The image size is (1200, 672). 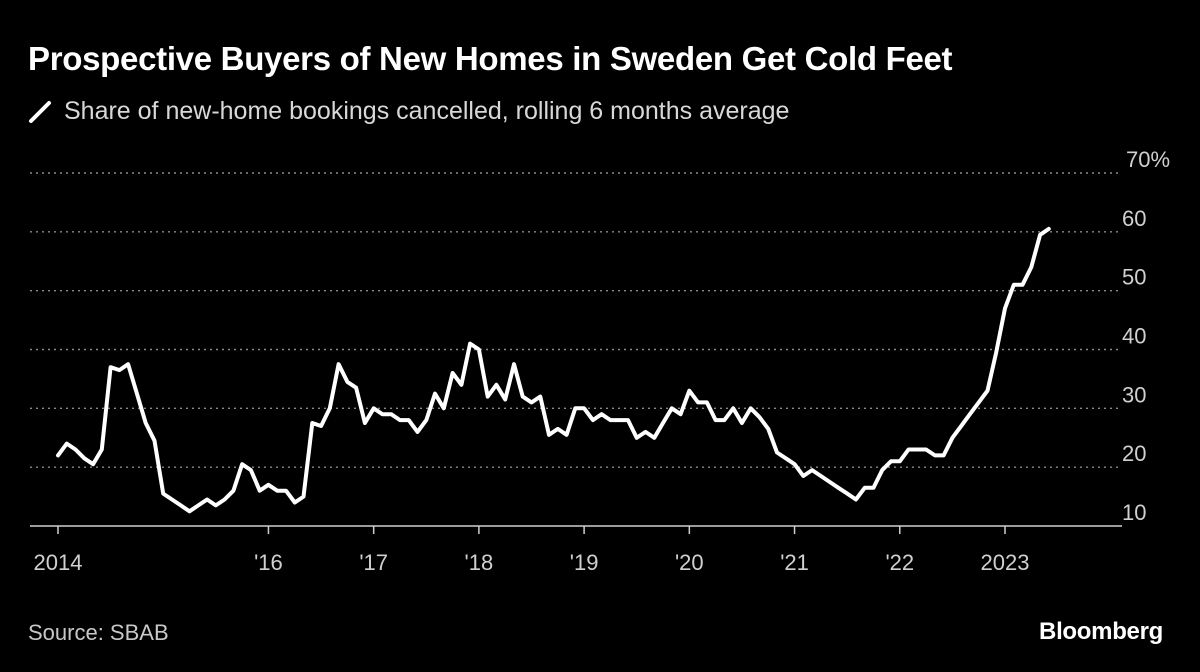 What do you see at coordinates (584, 562) in the screenshot?
I see `x-tick-label: '19` at bounding box center [584, 562].